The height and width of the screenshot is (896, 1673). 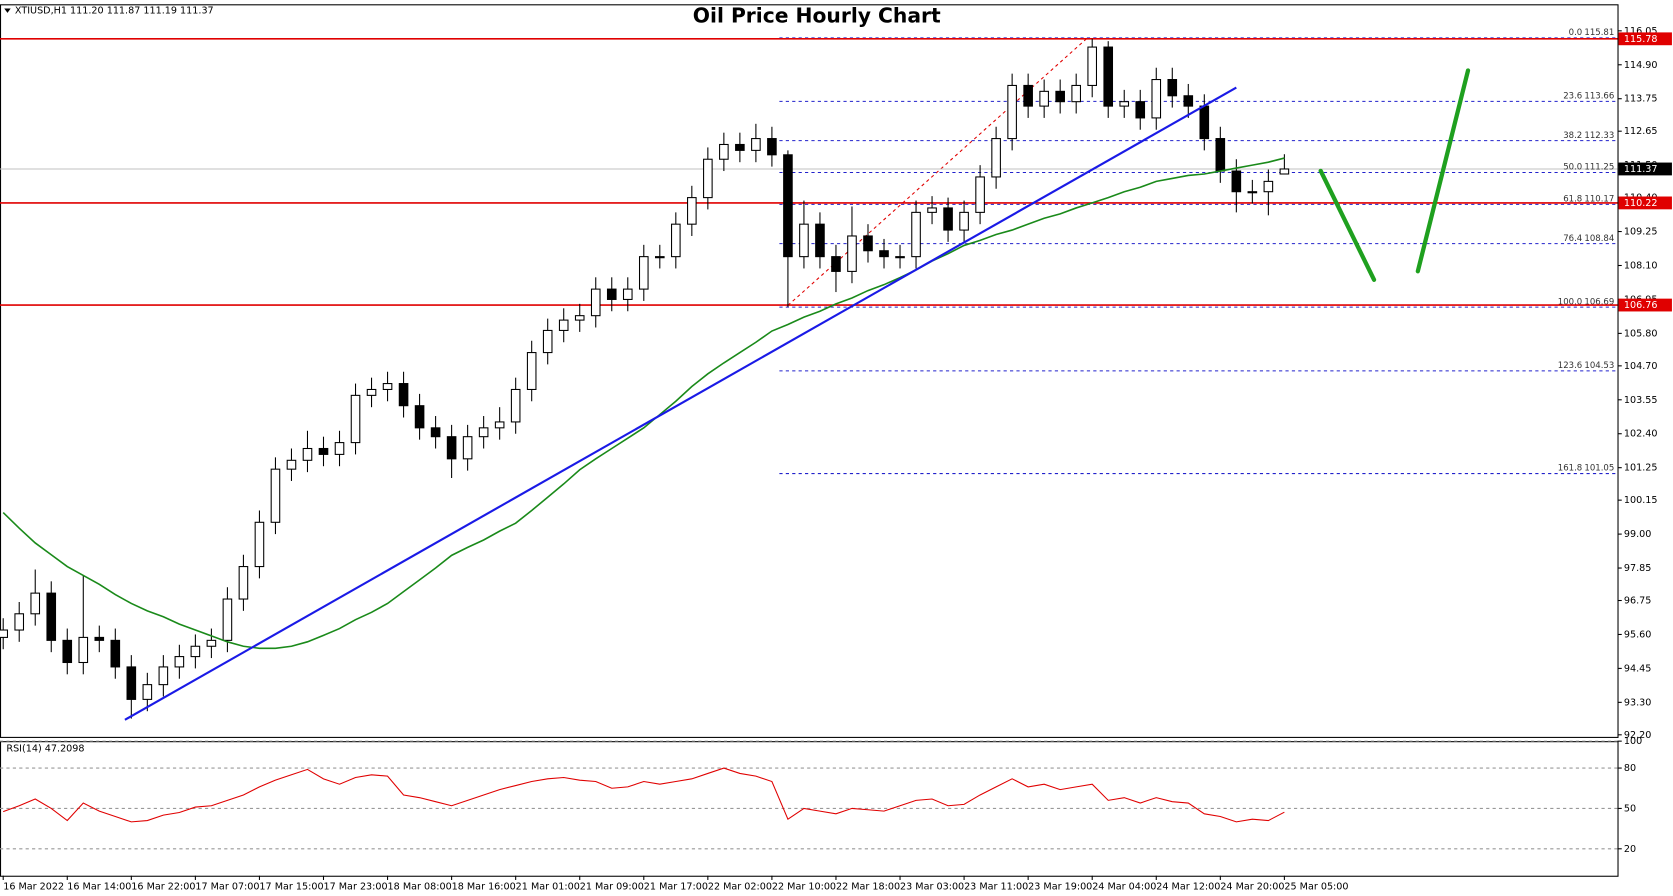 I want to click on x-tick-label: 24 Mar 12:00, so click(x=1188, y=886).